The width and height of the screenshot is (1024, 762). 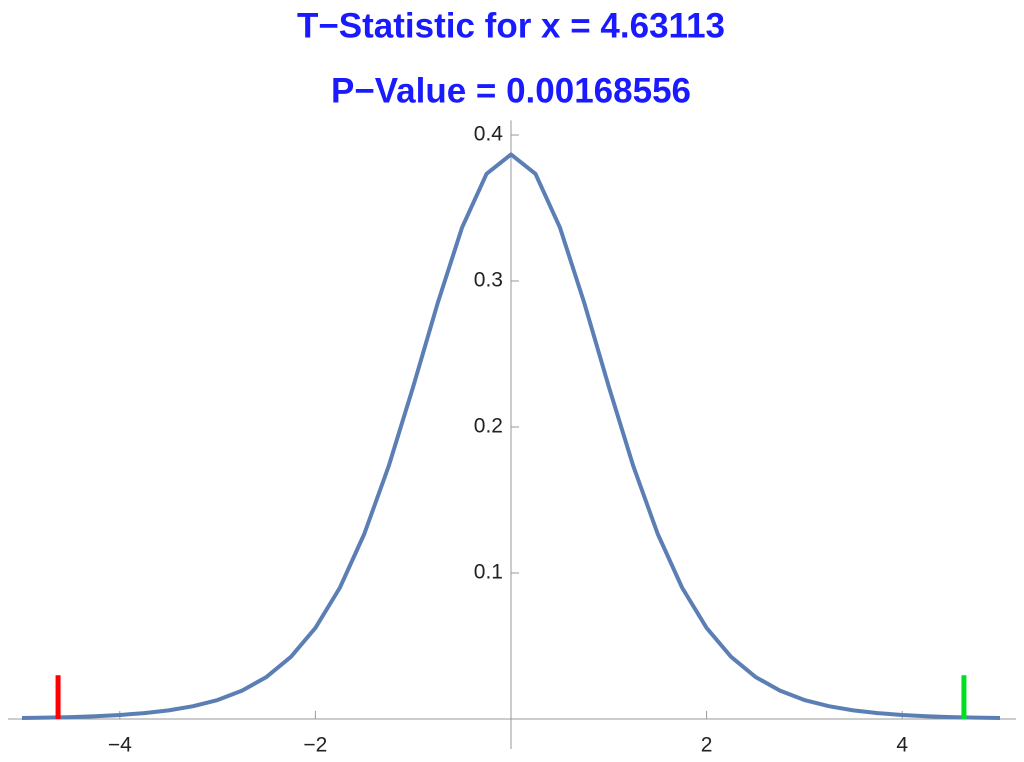 I want to click on chart-title: T−Statistic for x = 4.63113, so click(x=511, y=25).